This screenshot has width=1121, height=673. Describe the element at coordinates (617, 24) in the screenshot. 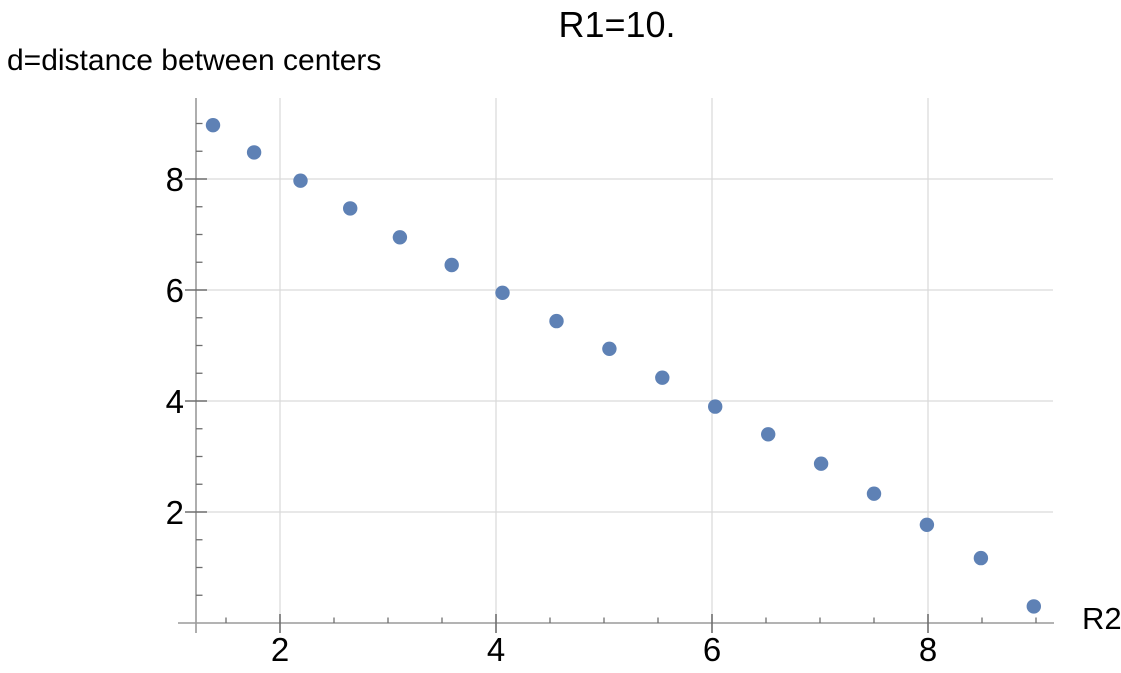

I see `plot-title: R1=10.` at that location.